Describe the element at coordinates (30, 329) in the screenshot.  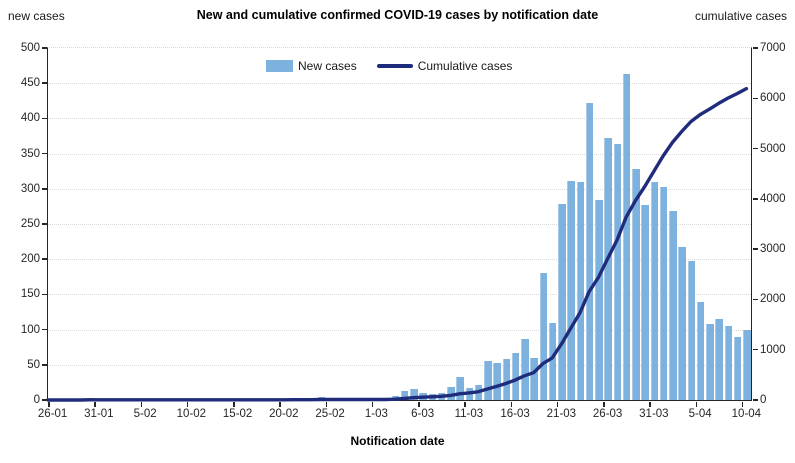
I see `left-axis-tick-label: 100` at that location.